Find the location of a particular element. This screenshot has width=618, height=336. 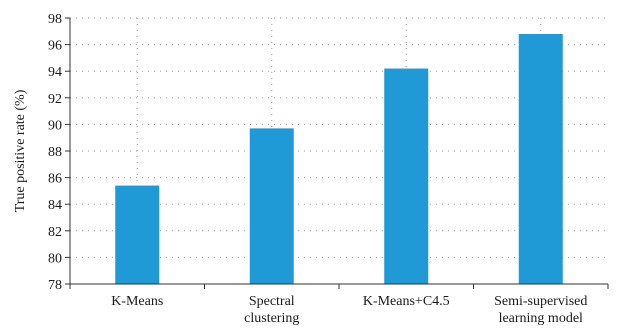

y-tick-label: 78 is located at coordinates (55, 285).